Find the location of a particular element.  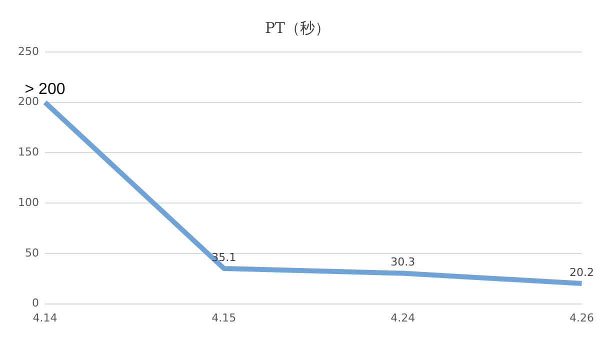

data-label: > 200 is located at coordinates (45, 89).